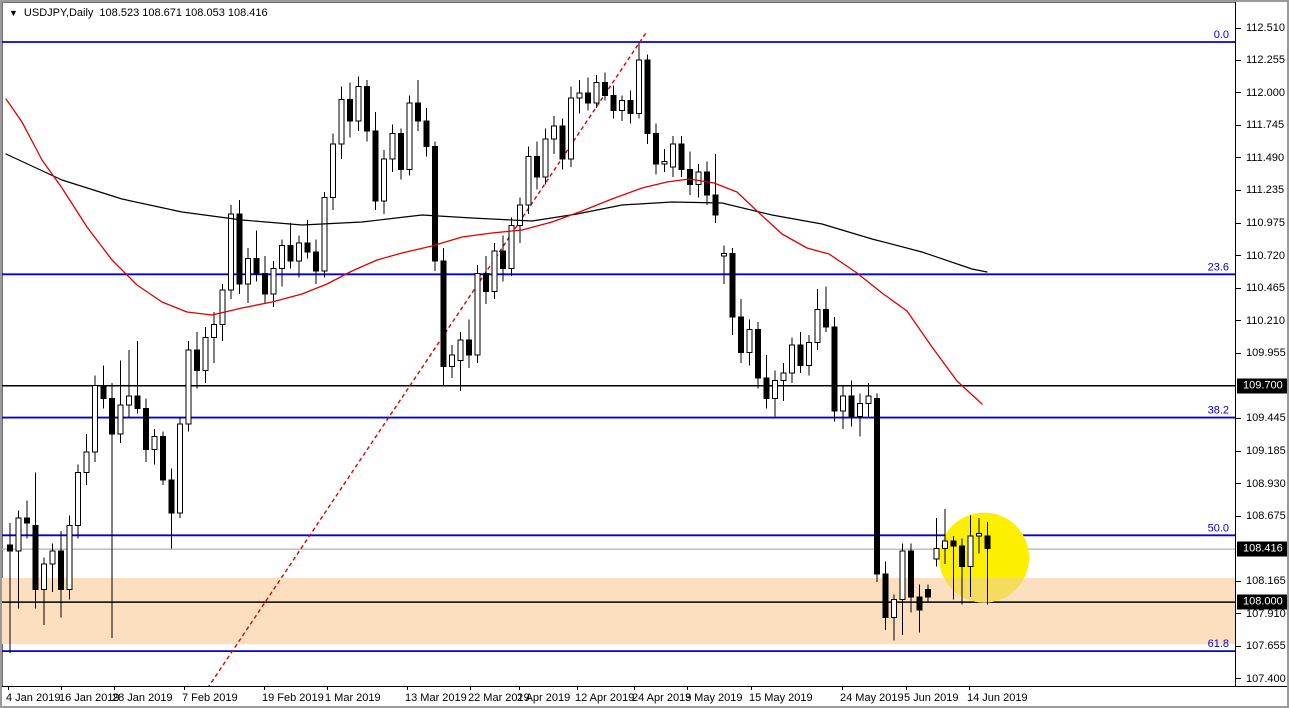 The height and width of the screenshot is (708, 1289). Describe the element at coordinates (1265, 320) in the screenshot. I see `price-tick-label: 110.210` at that location.